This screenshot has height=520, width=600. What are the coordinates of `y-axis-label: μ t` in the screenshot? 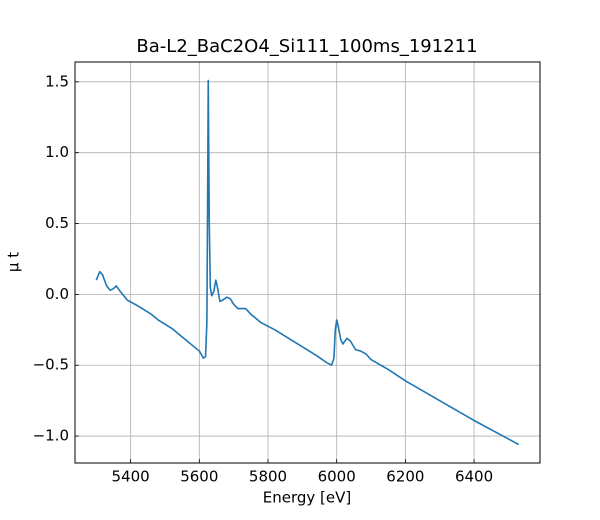 It's located at (14, 262).